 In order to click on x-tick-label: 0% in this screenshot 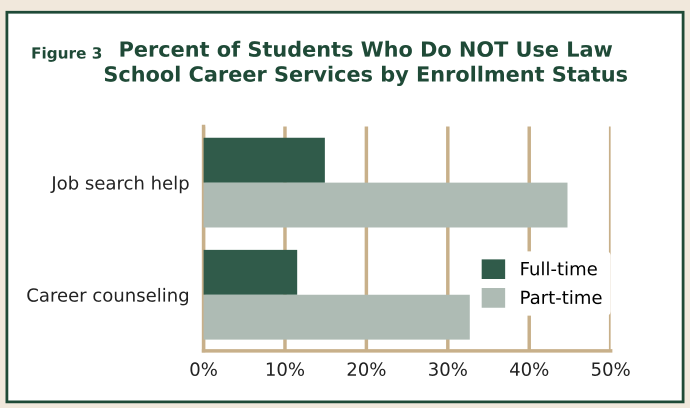, I will do `click(203, 369)`.